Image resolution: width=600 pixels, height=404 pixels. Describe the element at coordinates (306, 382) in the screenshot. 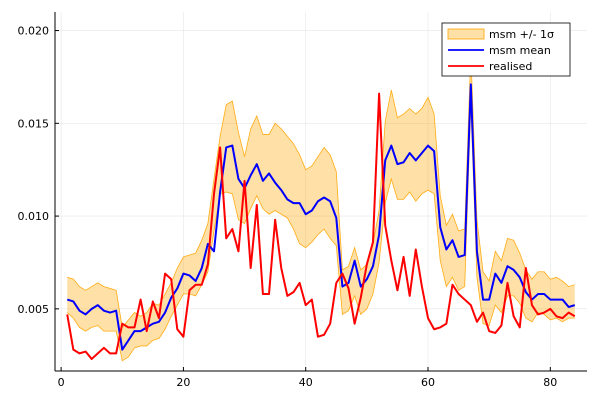

I see `x-tick-label: 40` at that location.